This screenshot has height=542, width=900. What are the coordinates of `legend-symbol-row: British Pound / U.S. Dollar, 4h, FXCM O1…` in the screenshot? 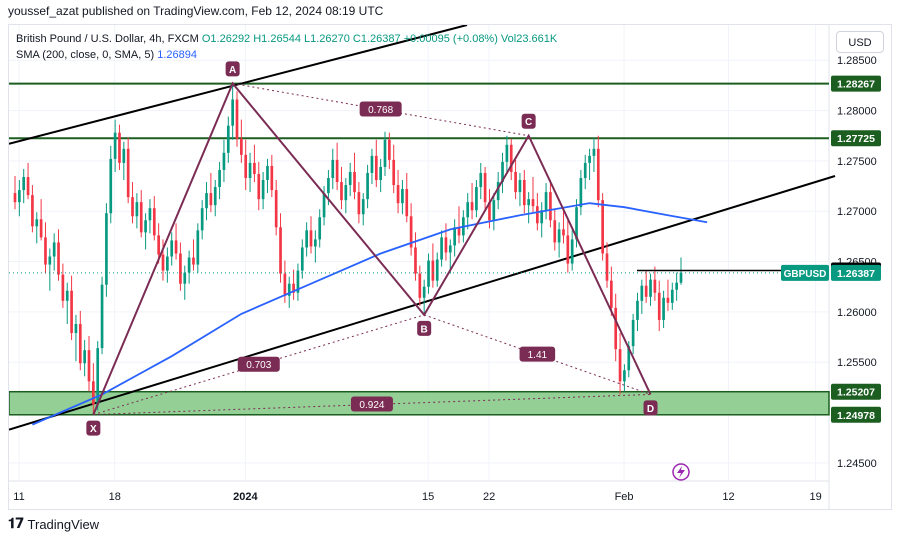 It's located at (286, 39).